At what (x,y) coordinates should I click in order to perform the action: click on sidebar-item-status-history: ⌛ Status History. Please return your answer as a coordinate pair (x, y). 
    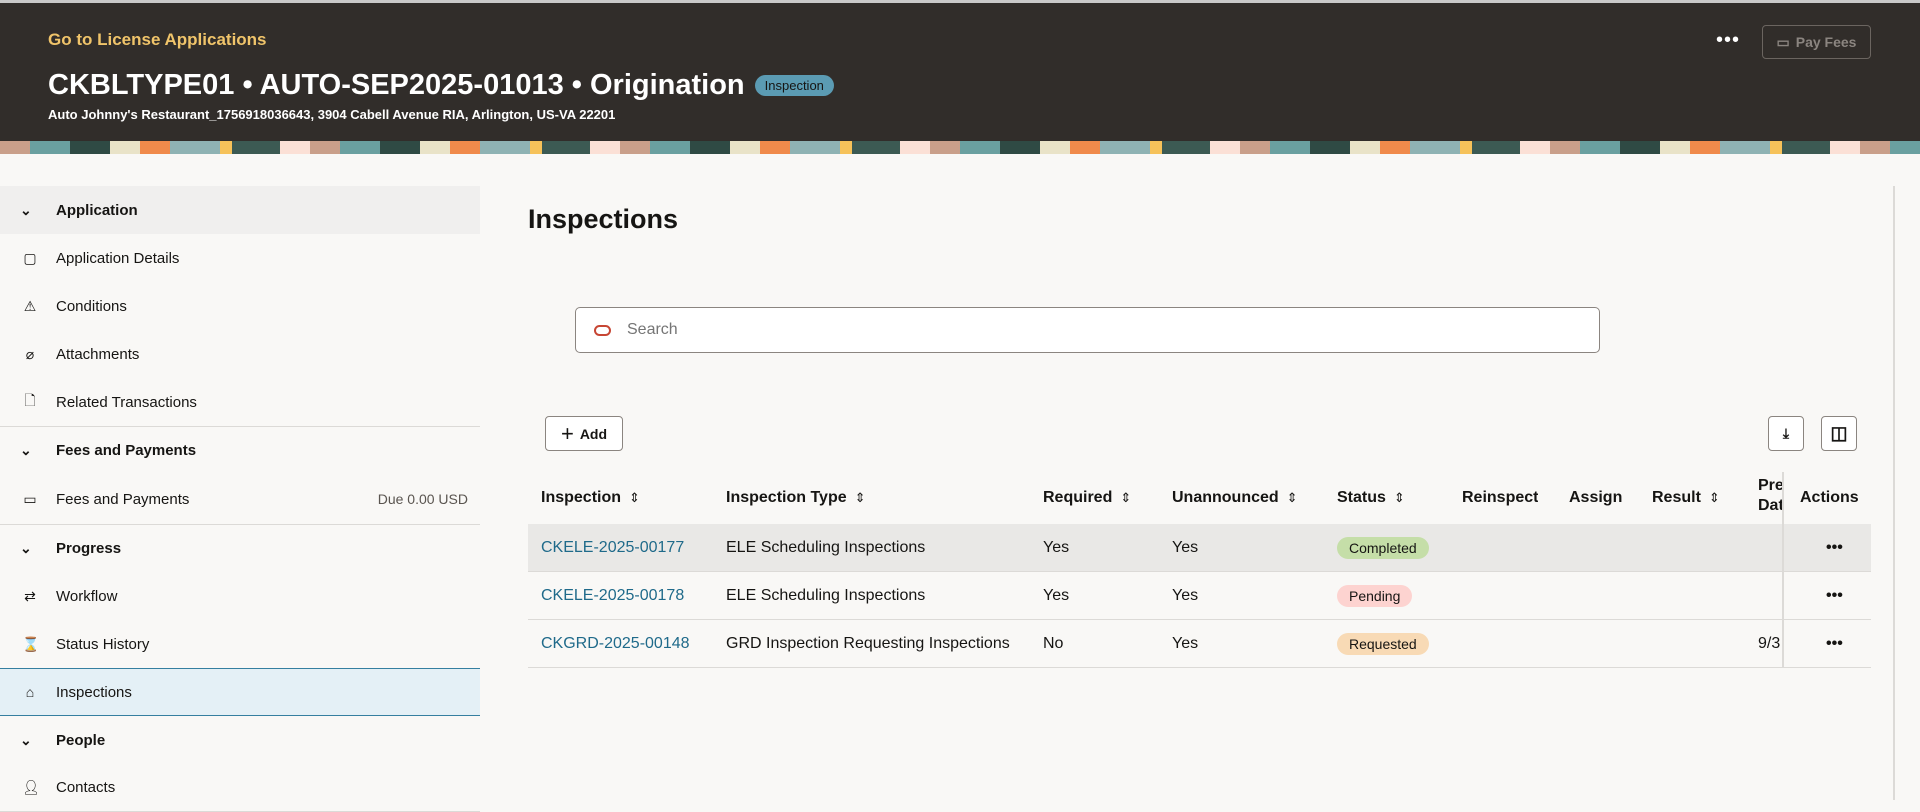
    Looking at the image, I should click on (86, 644).